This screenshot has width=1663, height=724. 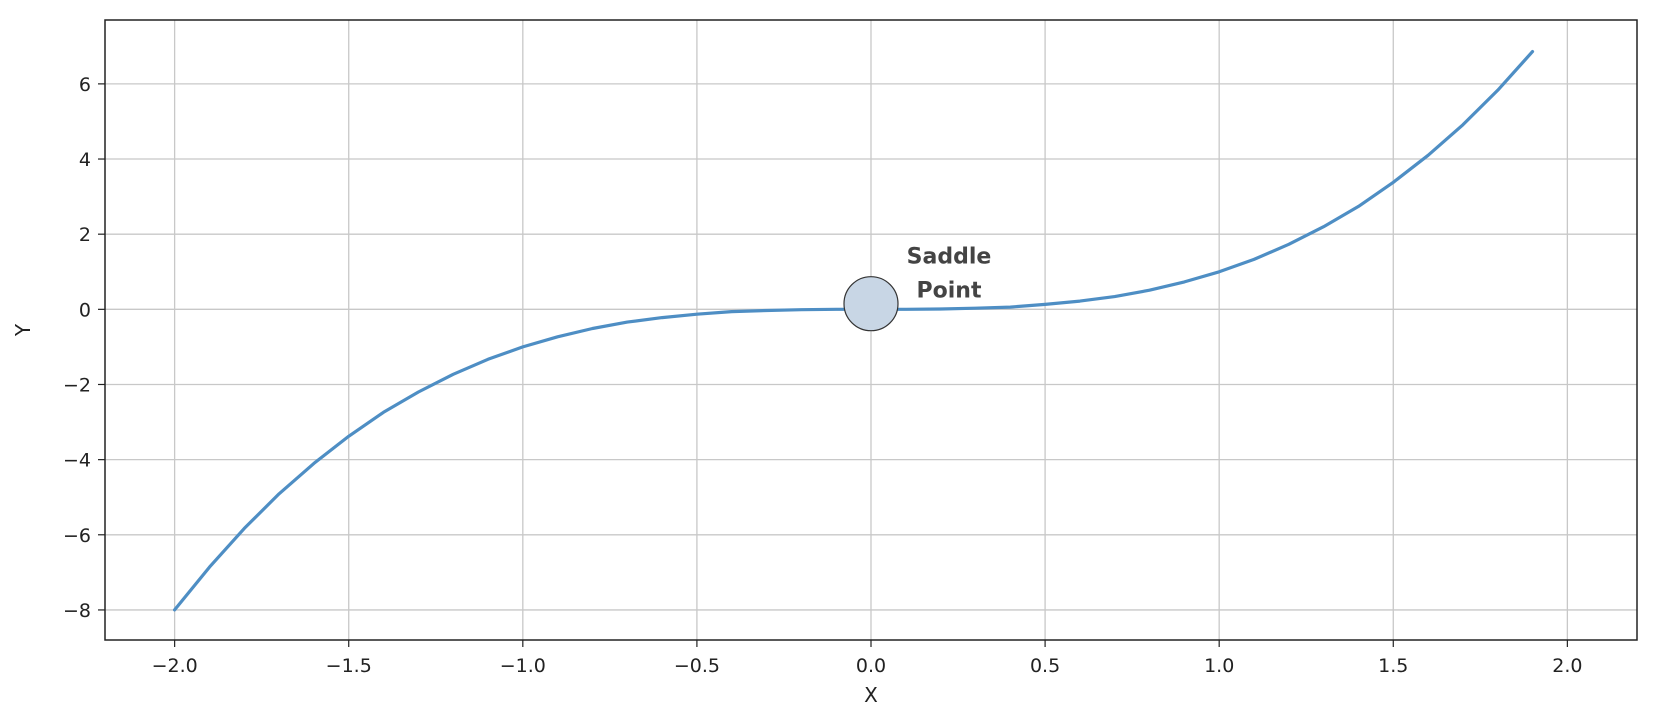 I want to click on saddle-point-label-line2: Point, so click(x=949, y=291).